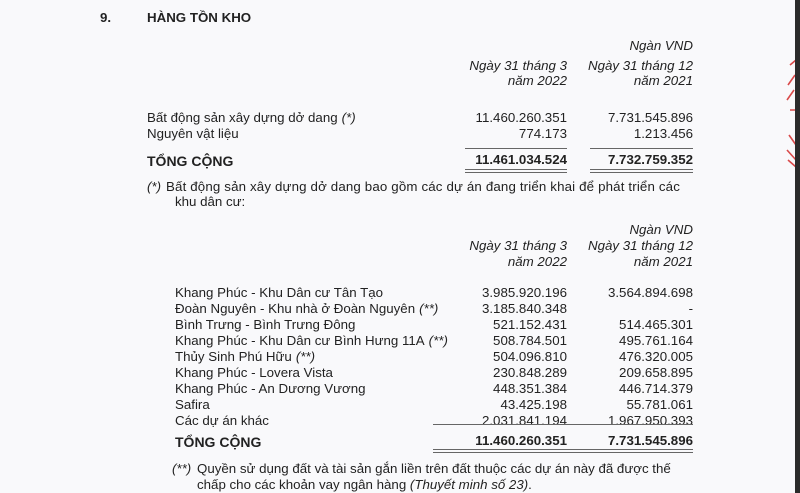  Describe the element at coordinates (182, 468) in the screenshot. I see `note-marker: (**)` at that location.